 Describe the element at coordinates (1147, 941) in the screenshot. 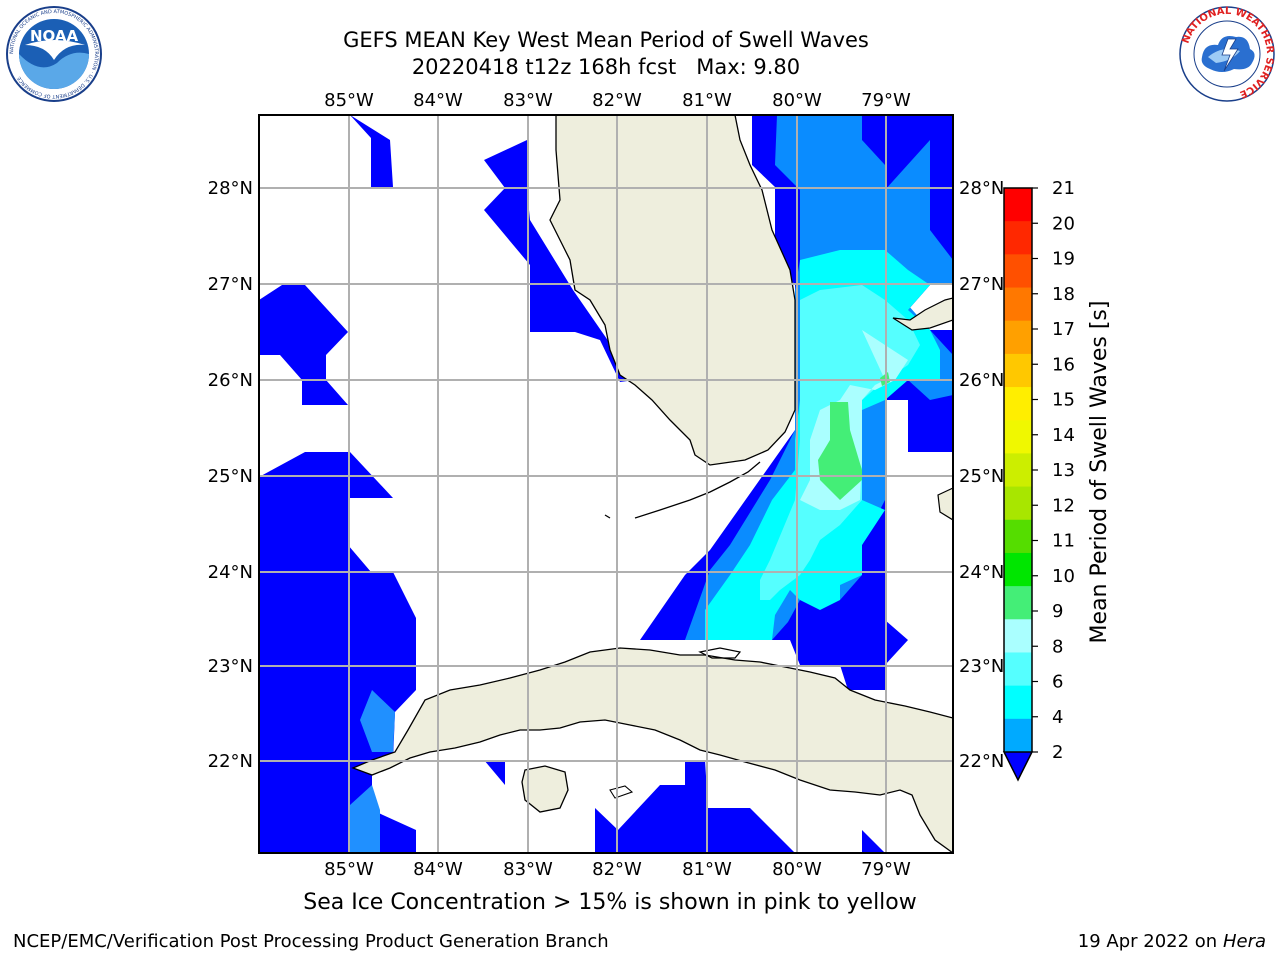

I see `footer-date-text: 19 Apr 2022 on` at that location.